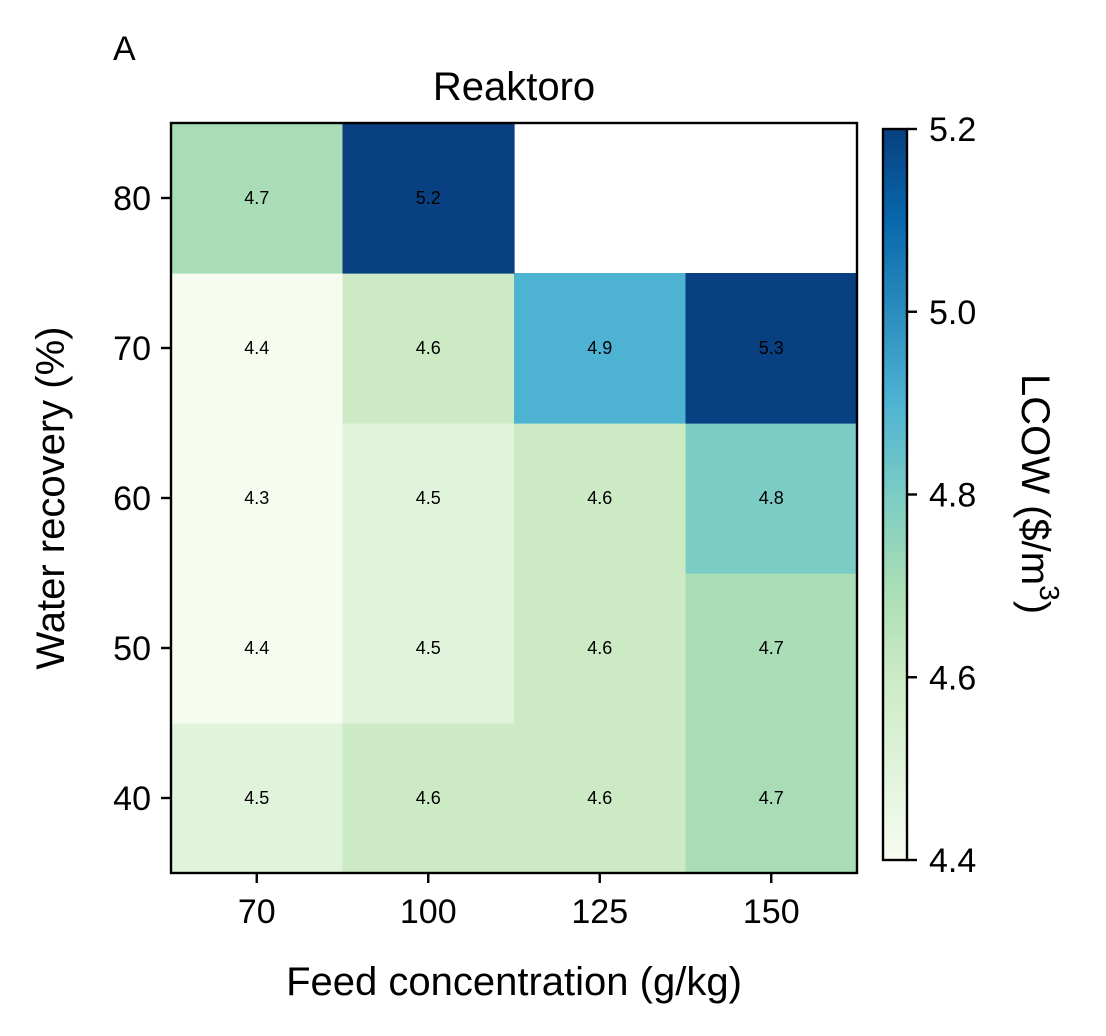  I want to click on y-tick-label: 60, so click(132, 499).